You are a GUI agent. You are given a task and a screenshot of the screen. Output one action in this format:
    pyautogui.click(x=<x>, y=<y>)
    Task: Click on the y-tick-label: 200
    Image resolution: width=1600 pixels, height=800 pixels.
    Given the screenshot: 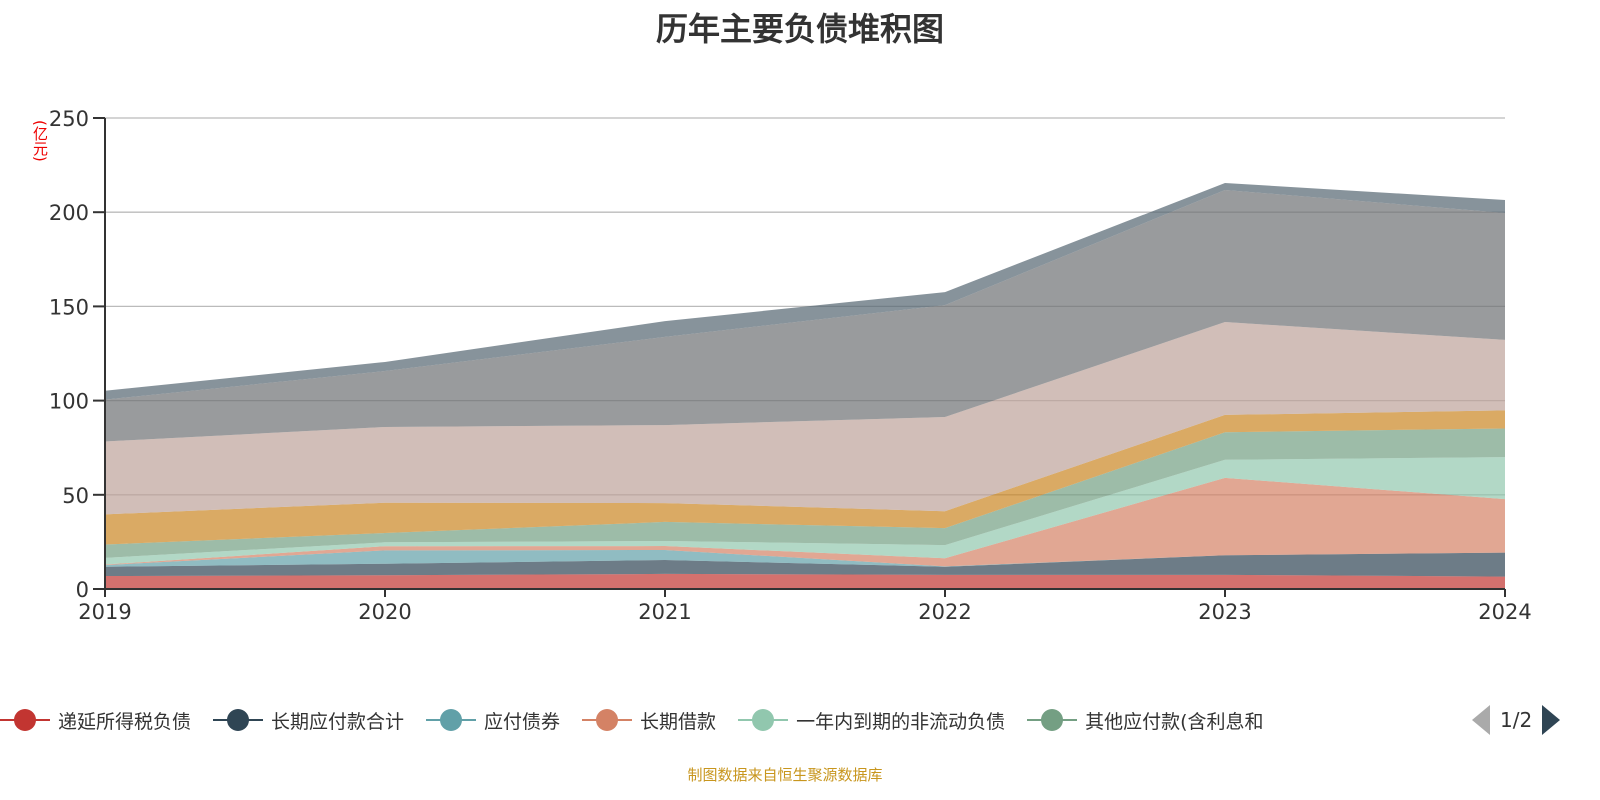 What is the action you would take?
    pyautogui.click(x=69, y=213)
    